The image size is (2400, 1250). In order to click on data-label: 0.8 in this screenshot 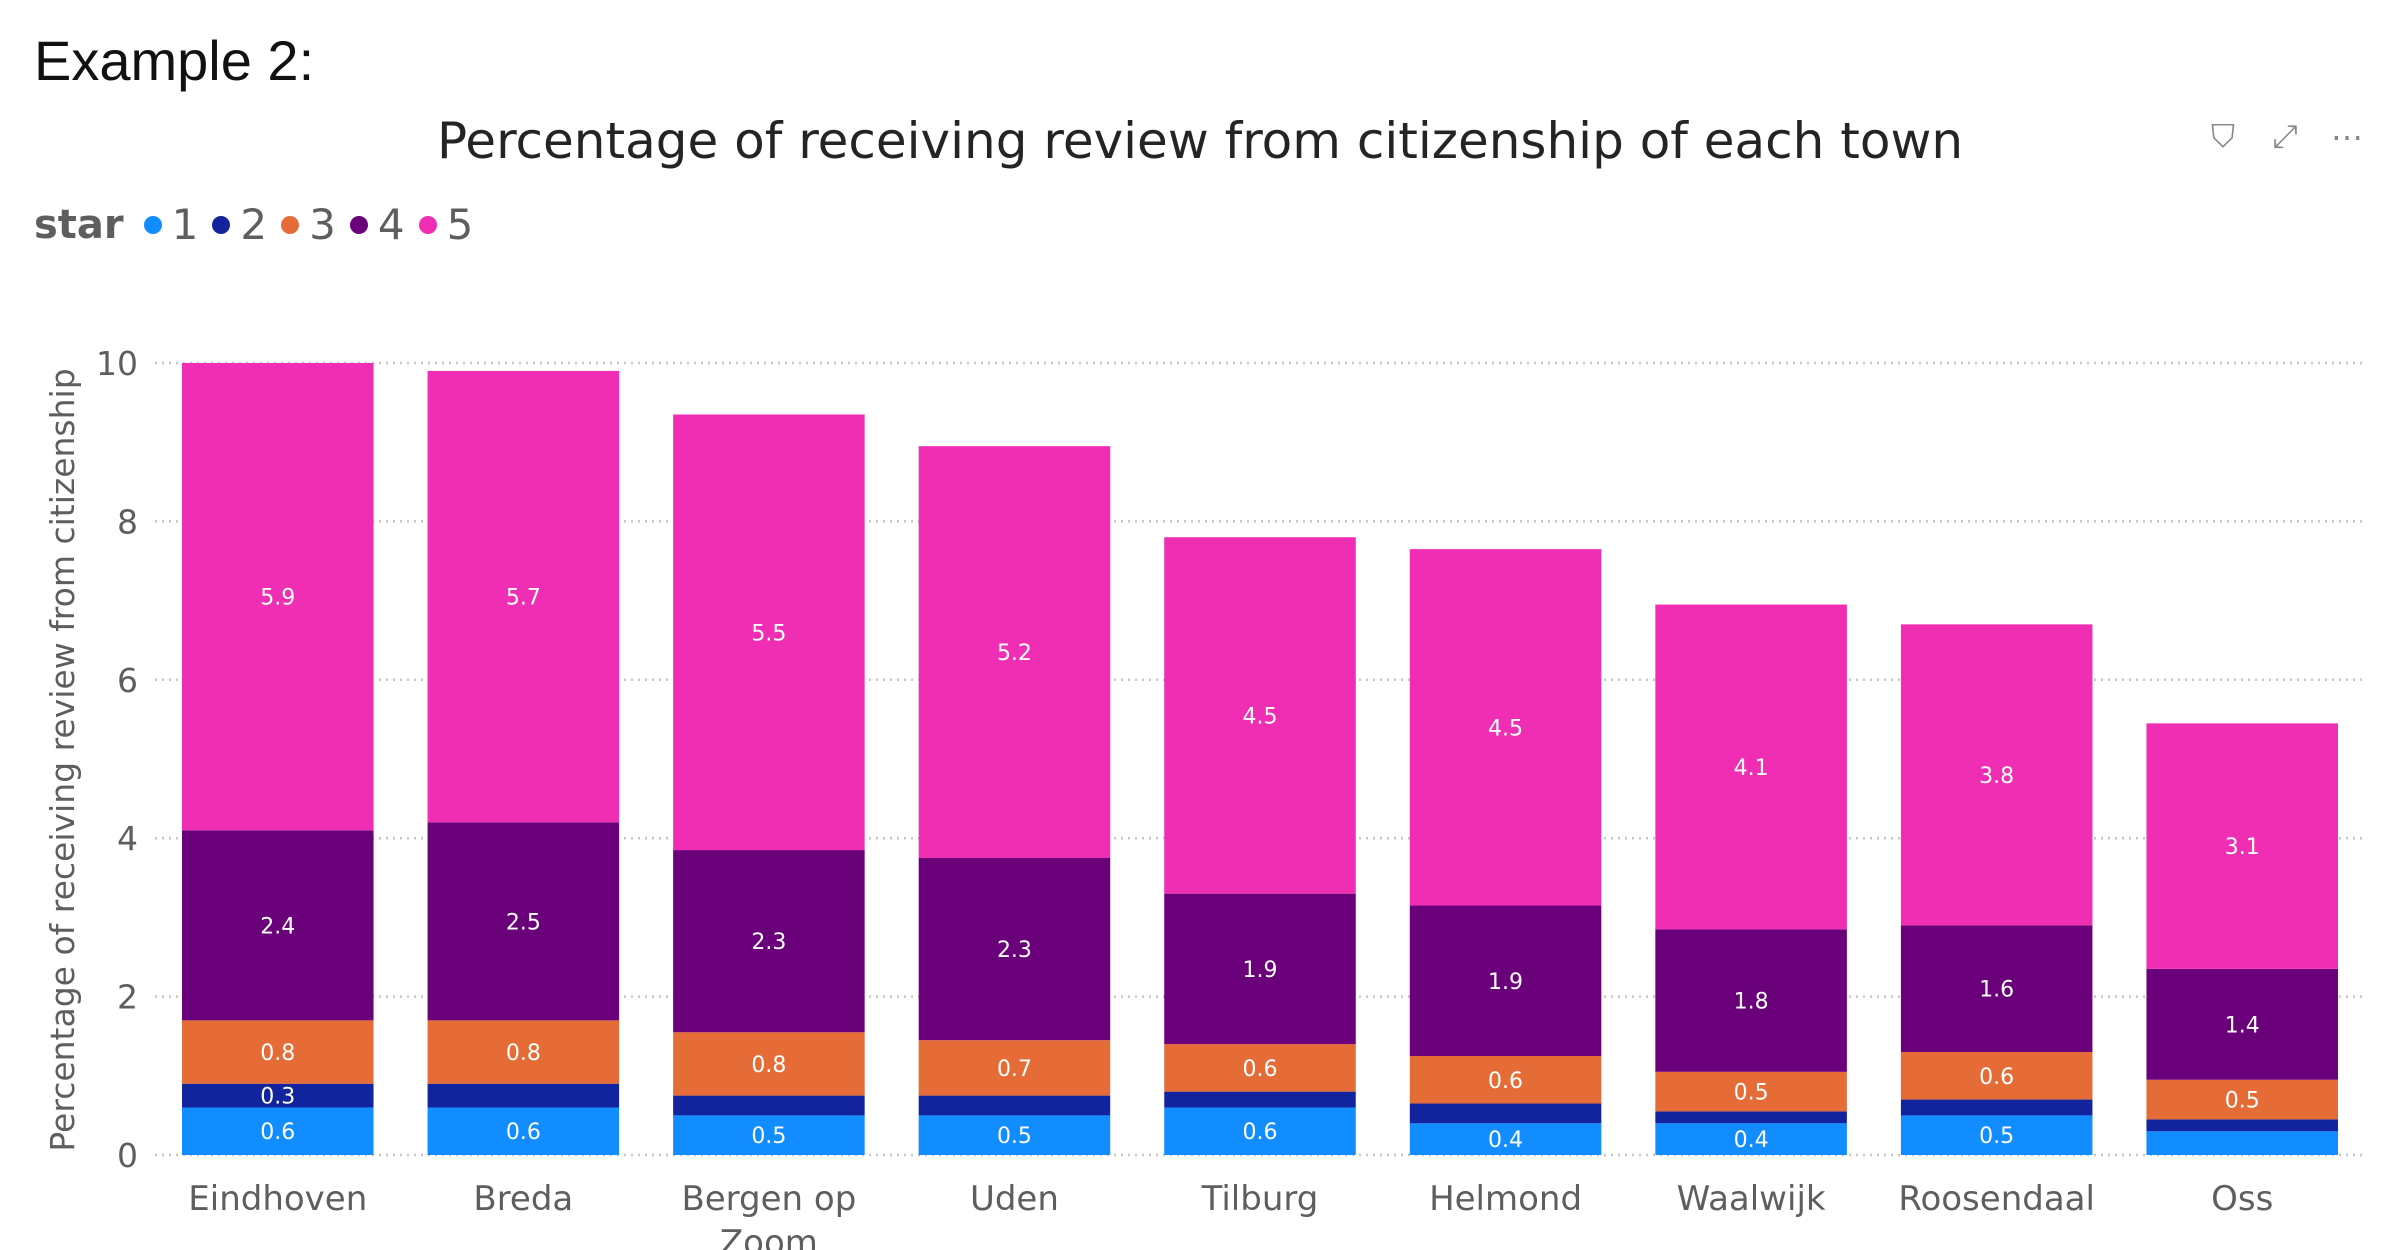, I will do `click(523, 1053)`.